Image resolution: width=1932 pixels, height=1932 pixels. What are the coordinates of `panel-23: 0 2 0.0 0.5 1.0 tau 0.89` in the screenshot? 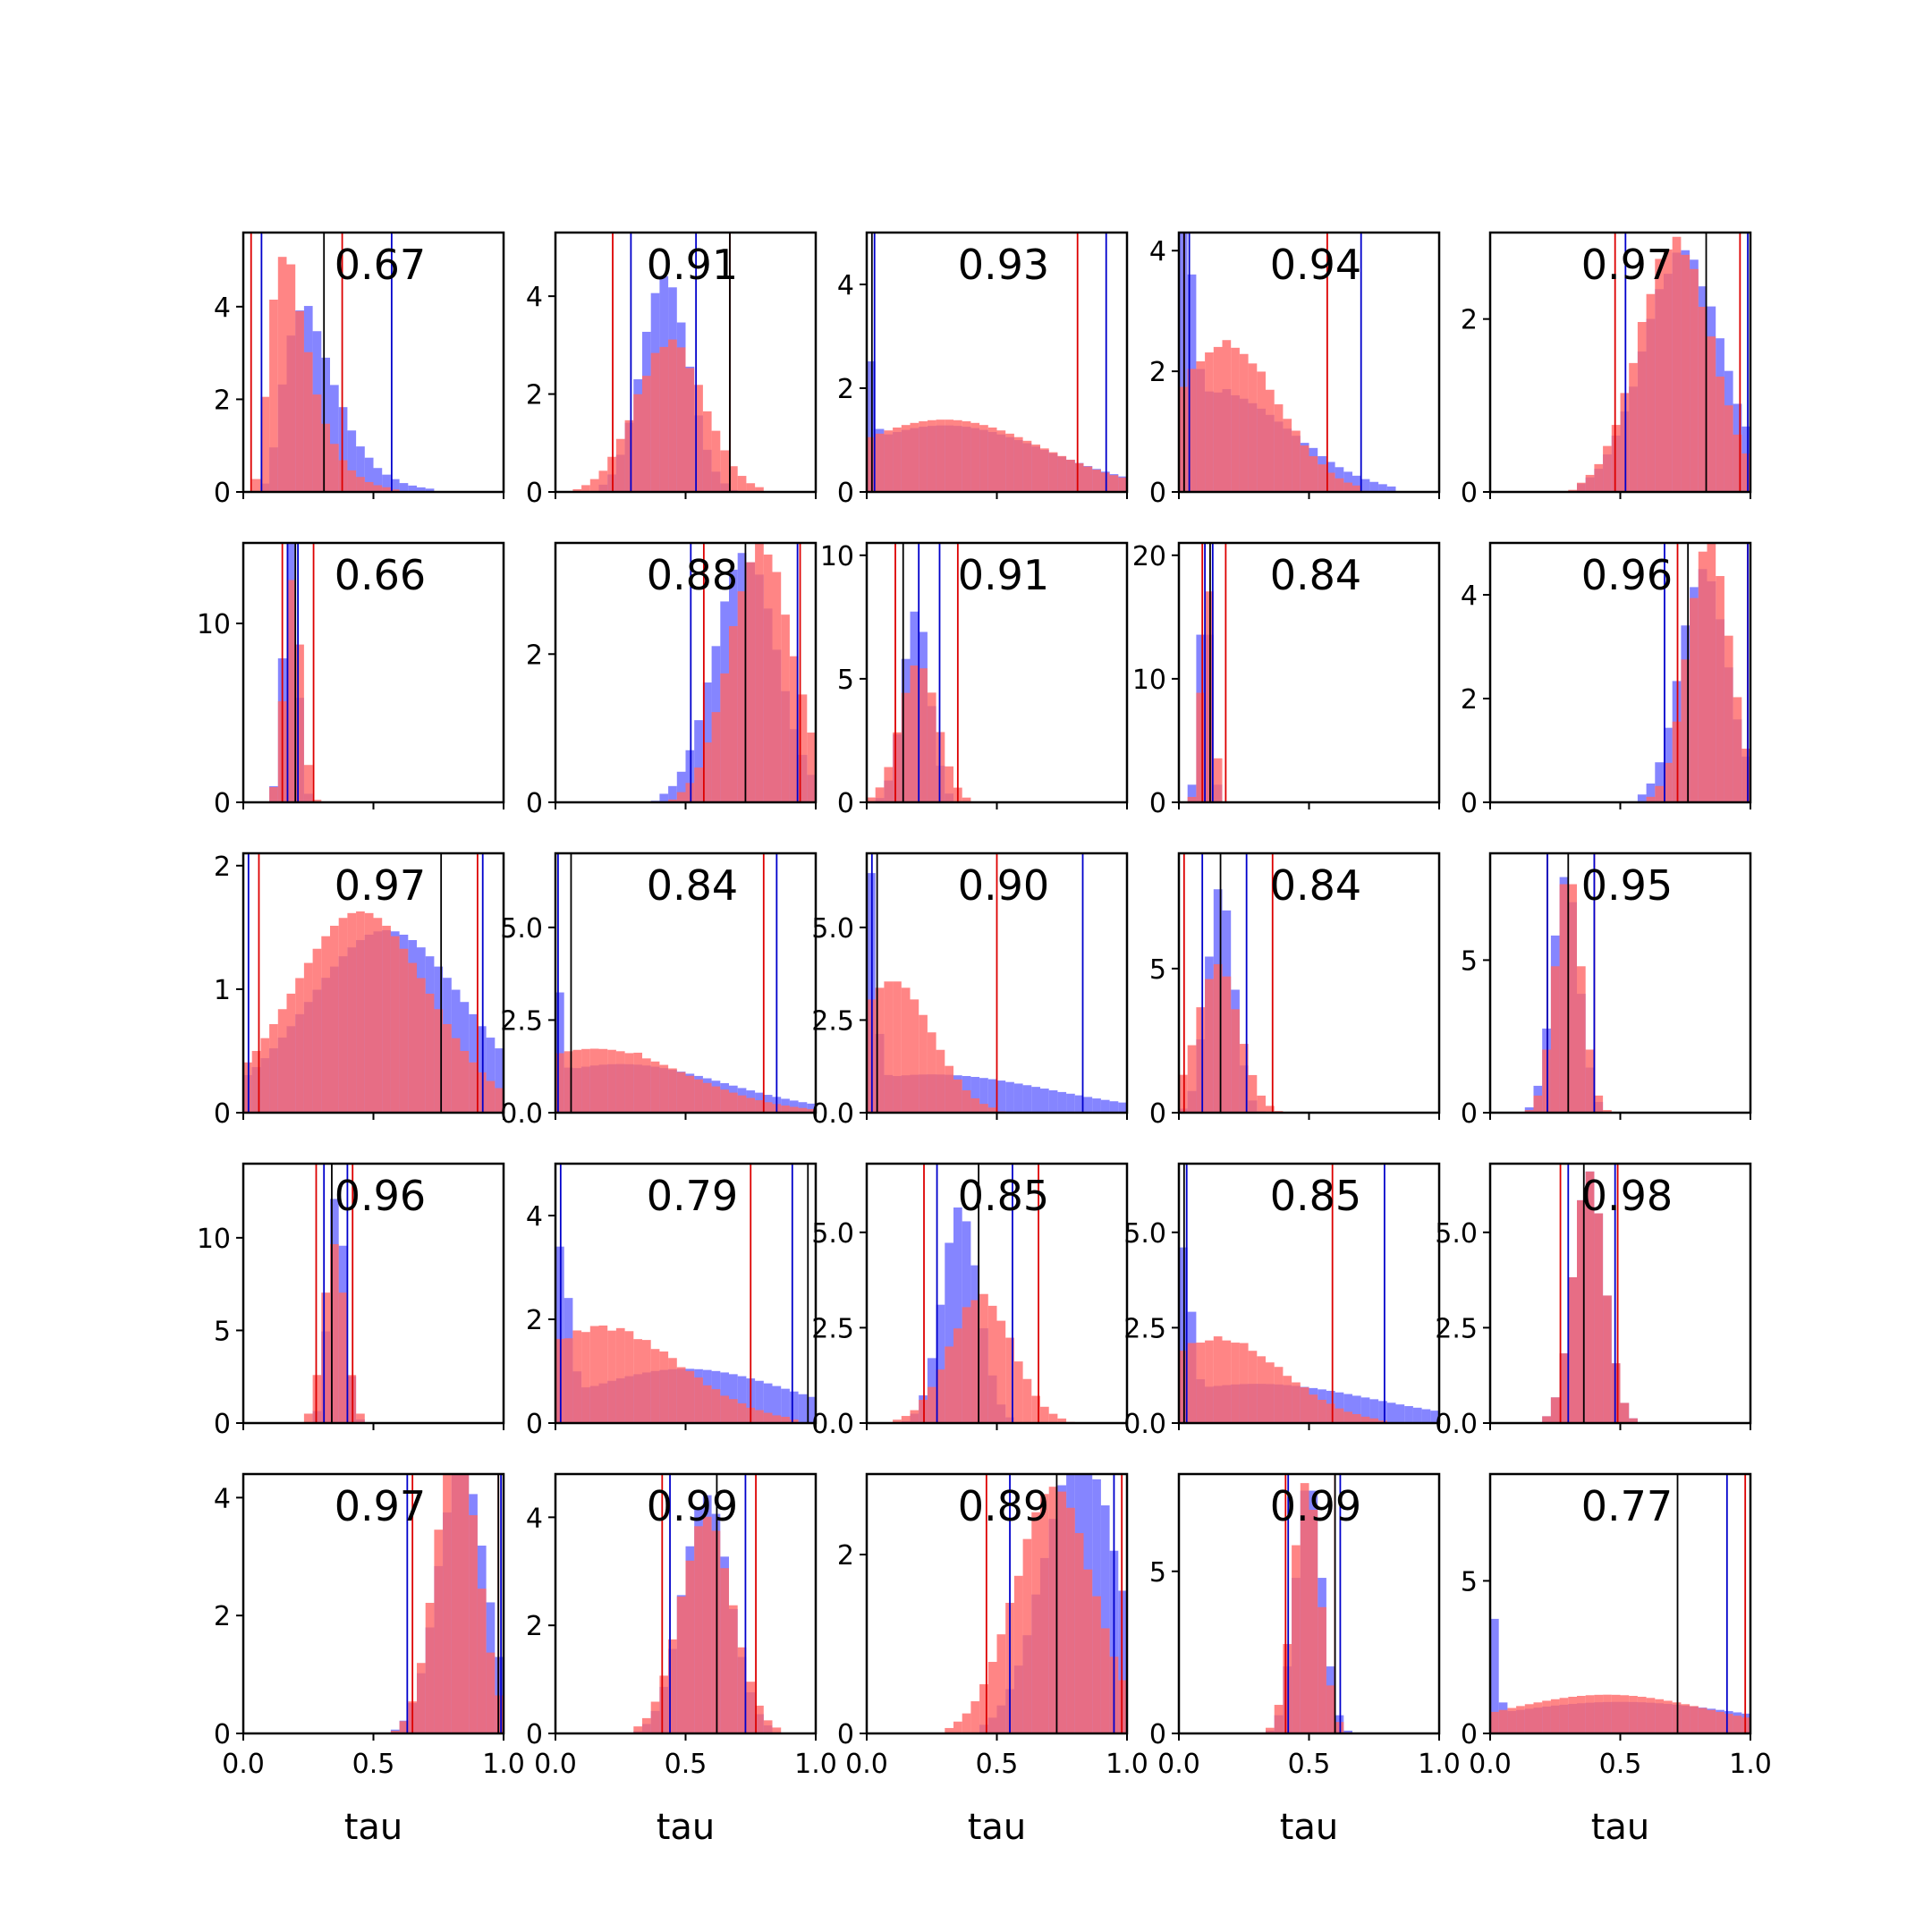 It's located at (992, 1660).